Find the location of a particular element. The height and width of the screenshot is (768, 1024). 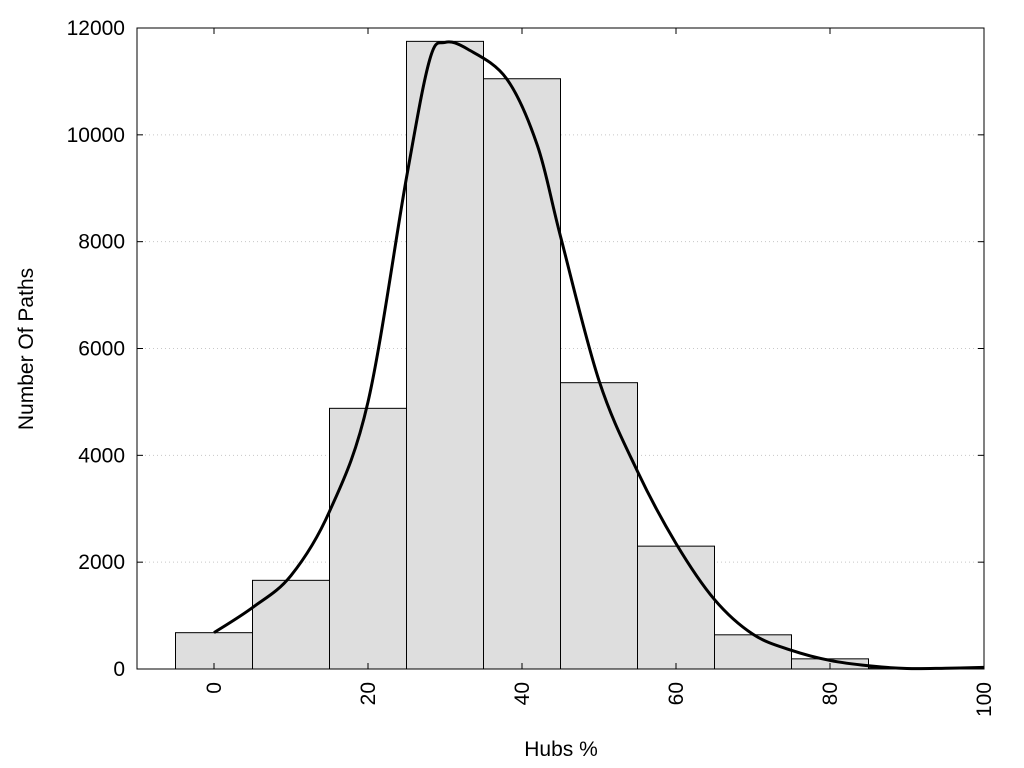

x-axis-title: Hubs % is located at coordinates (561, 749).